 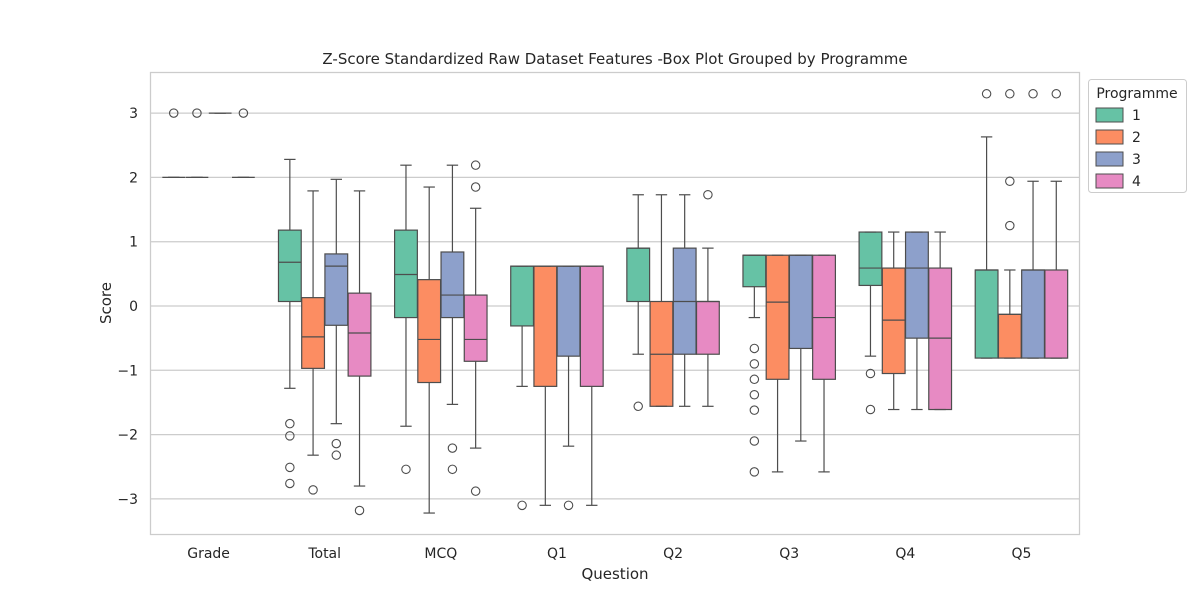 I want to click on x-tick-label: Total, so click(x=324, y=554).